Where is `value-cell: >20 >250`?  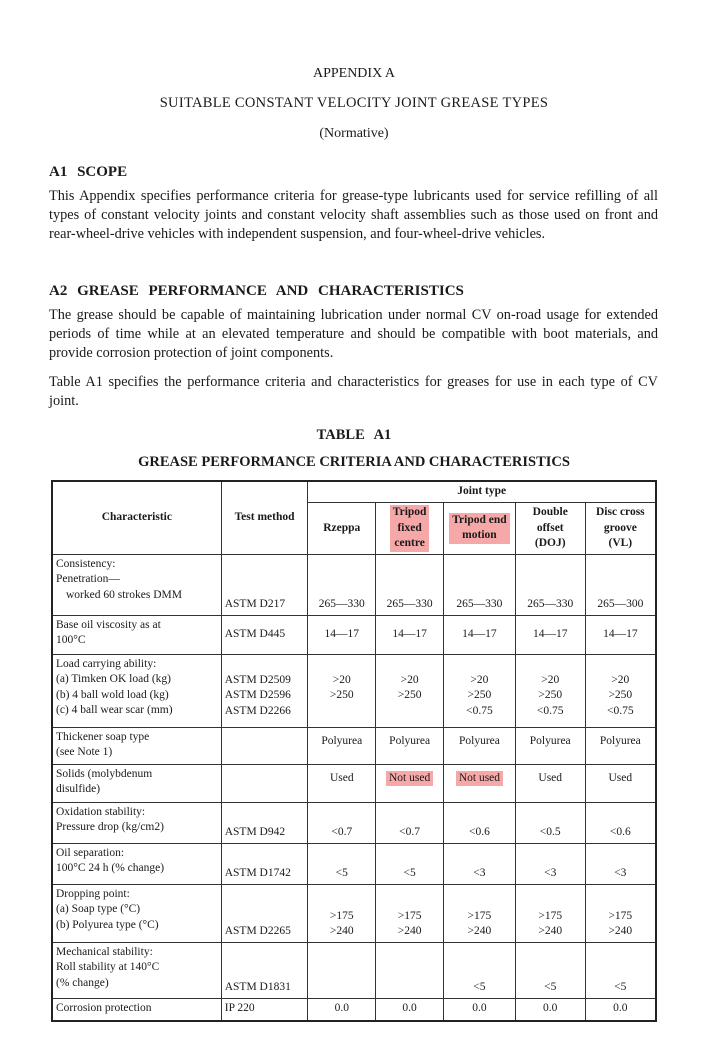
value-cell: >20 >250 is located at coordinates (410, 690).